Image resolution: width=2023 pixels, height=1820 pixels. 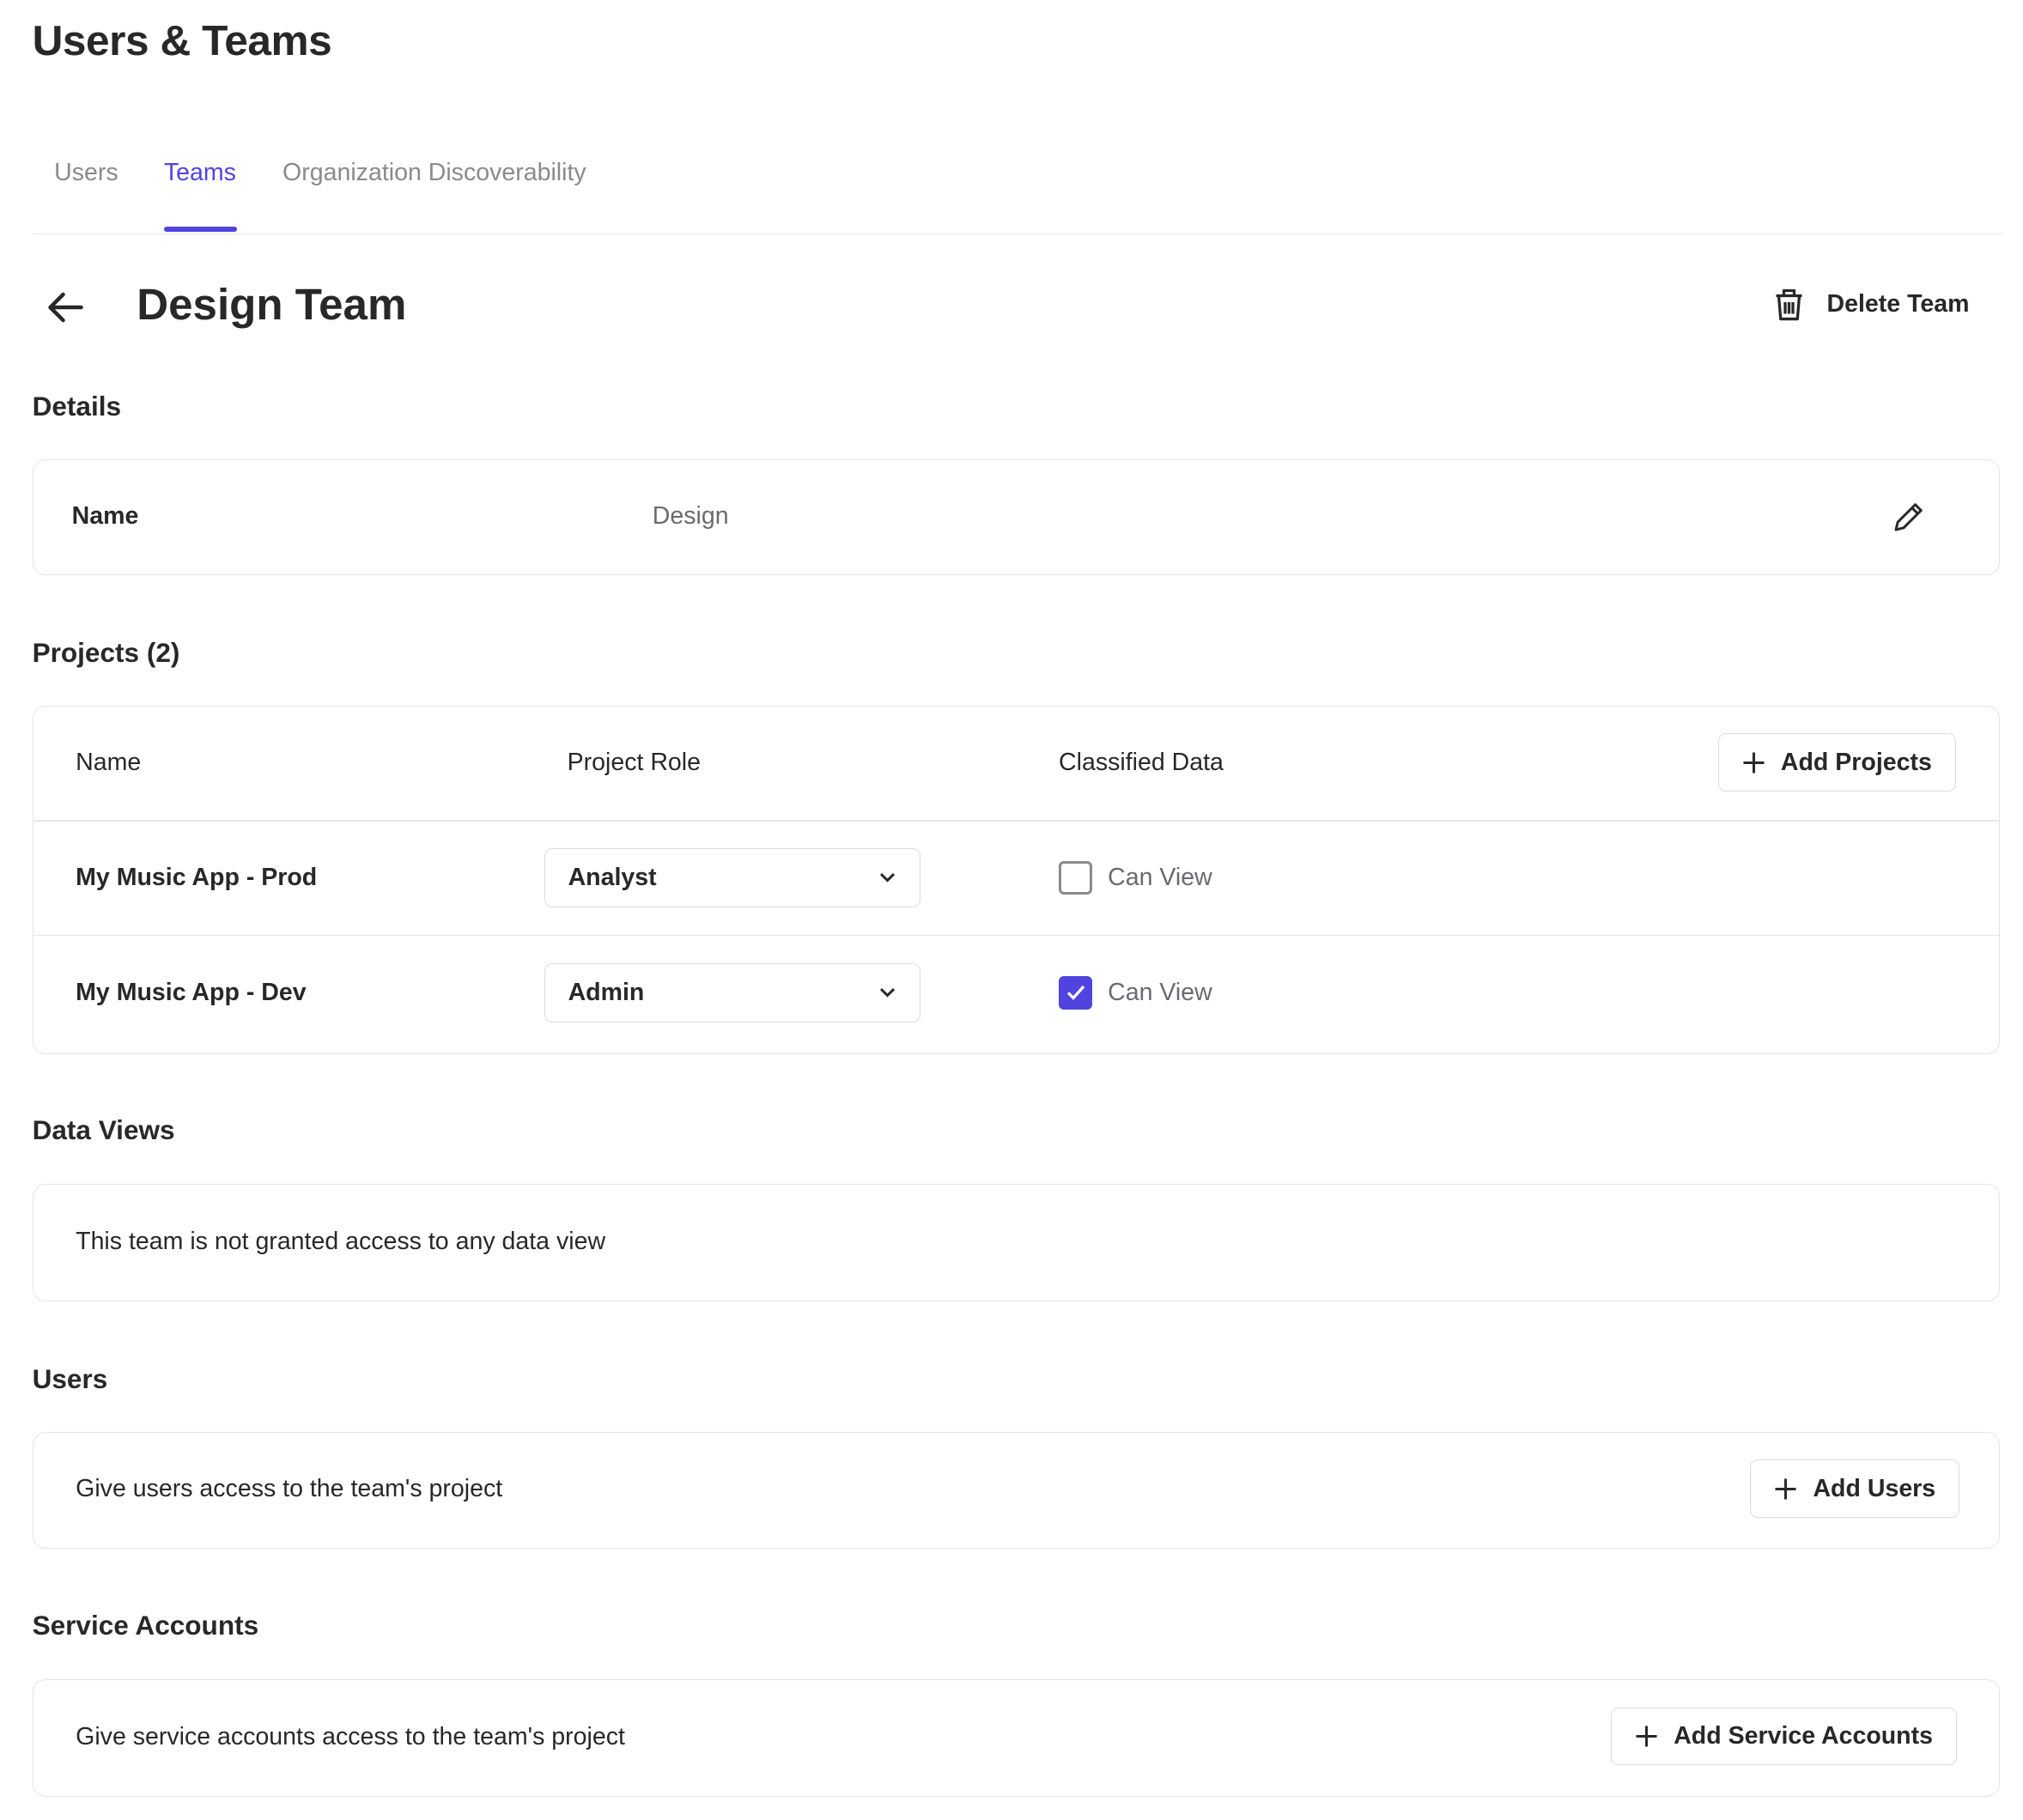 I want to click on active-tab-indicator, so click(x=200, y=230).